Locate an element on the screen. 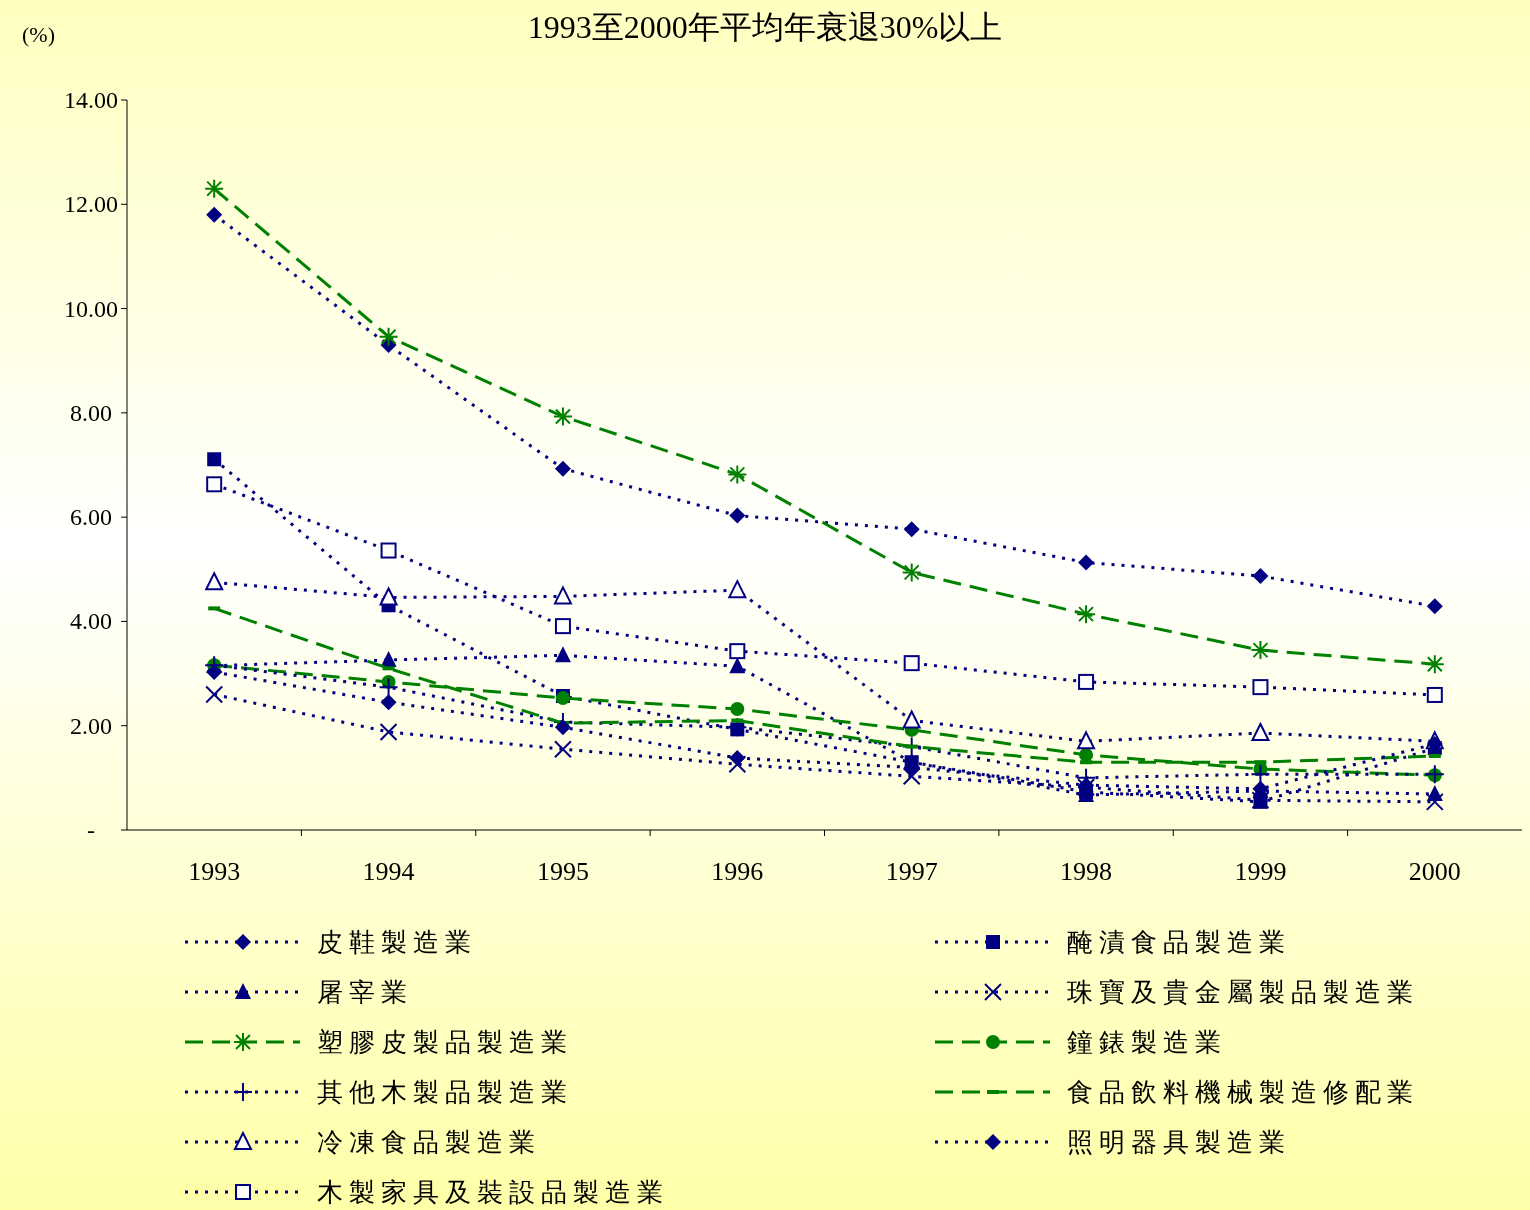 This screenshot has height=1210, width=1530. legend-label: 皮鞋製造業 is located at coordinates (397, 942).